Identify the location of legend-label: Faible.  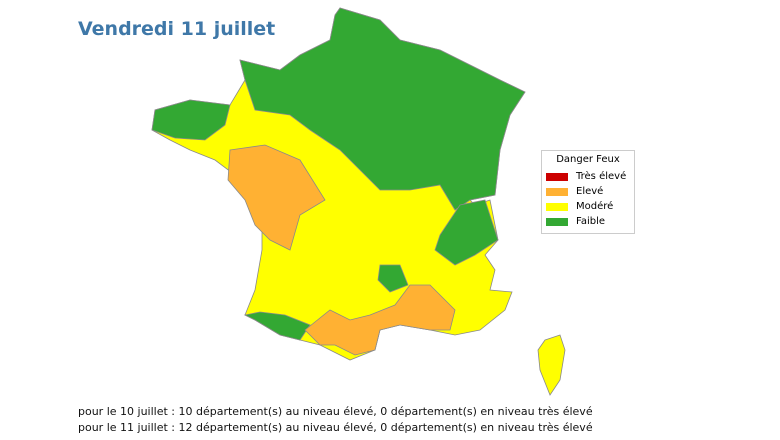
(591, 221).